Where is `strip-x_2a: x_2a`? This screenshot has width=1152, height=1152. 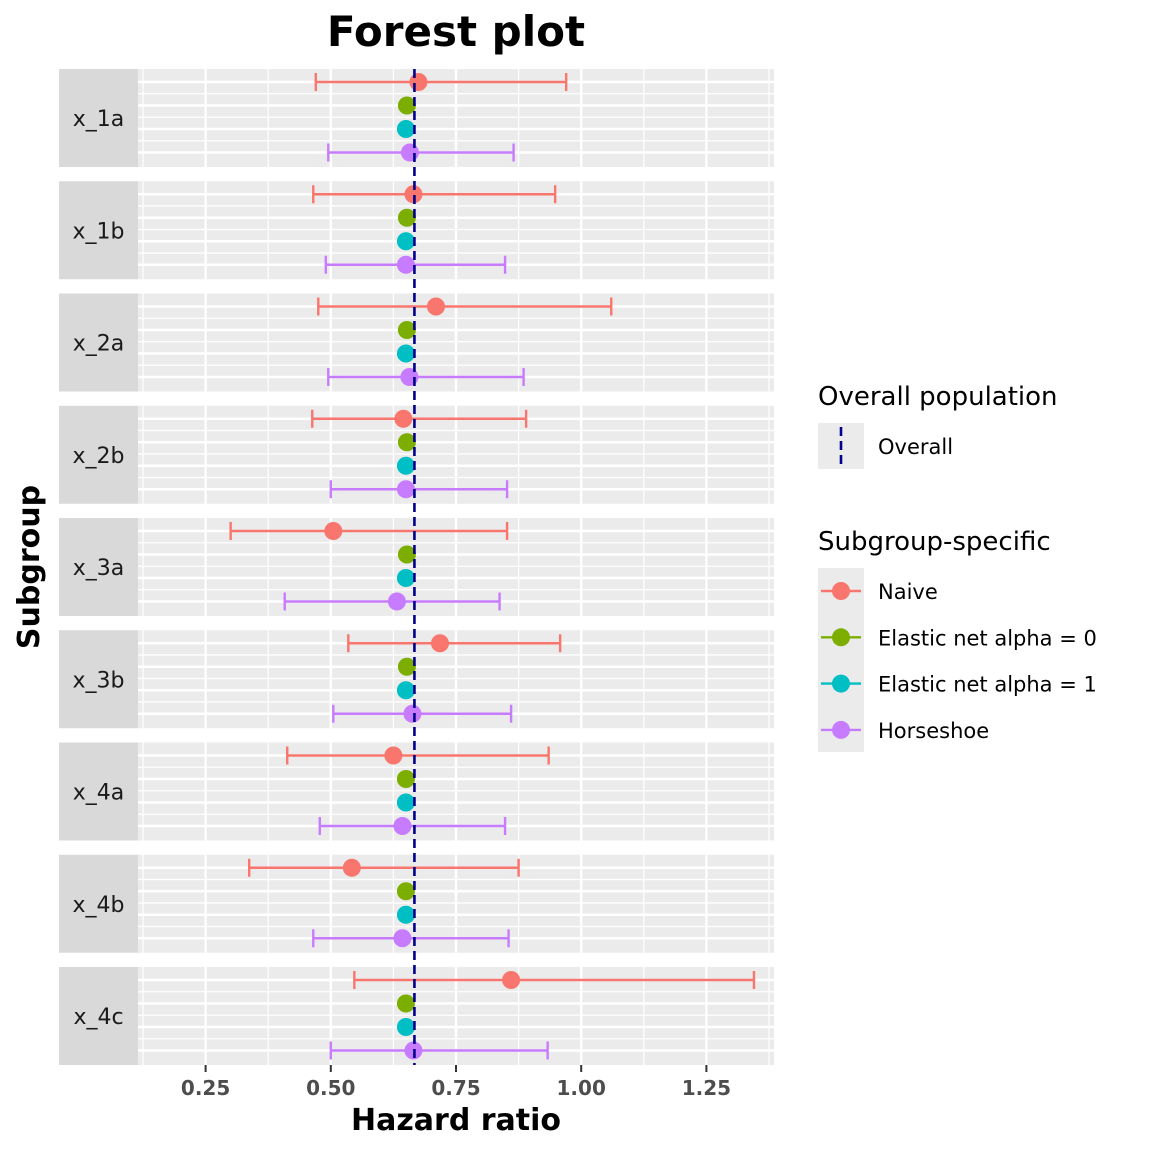
strip-x_2a: x_2a is located at coordinates (98, 342).